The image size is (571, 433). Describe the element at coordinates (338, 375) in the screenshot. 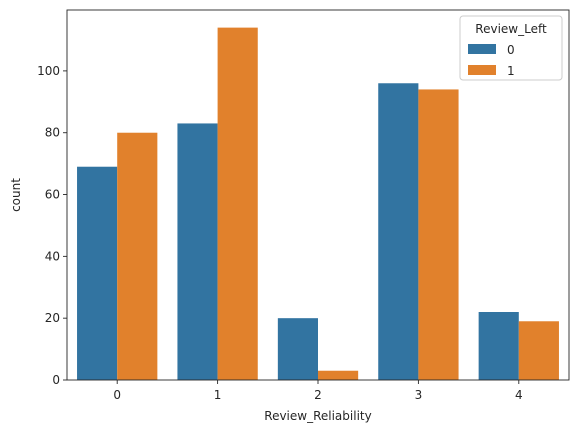

I see `bar-cat2-series1` at that location.